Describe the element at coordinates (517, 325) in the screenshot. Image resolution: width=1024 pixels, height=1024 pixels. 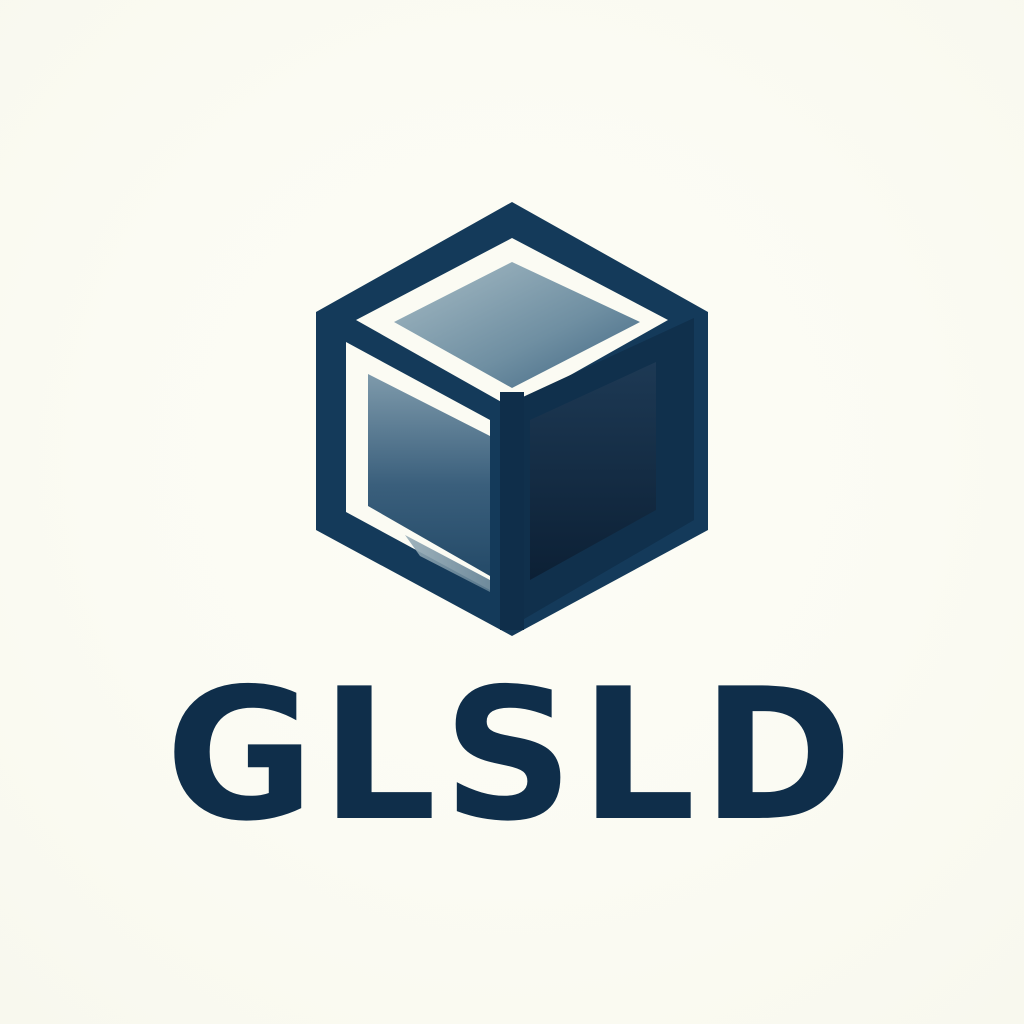
I see `cube-top-face` at that location.